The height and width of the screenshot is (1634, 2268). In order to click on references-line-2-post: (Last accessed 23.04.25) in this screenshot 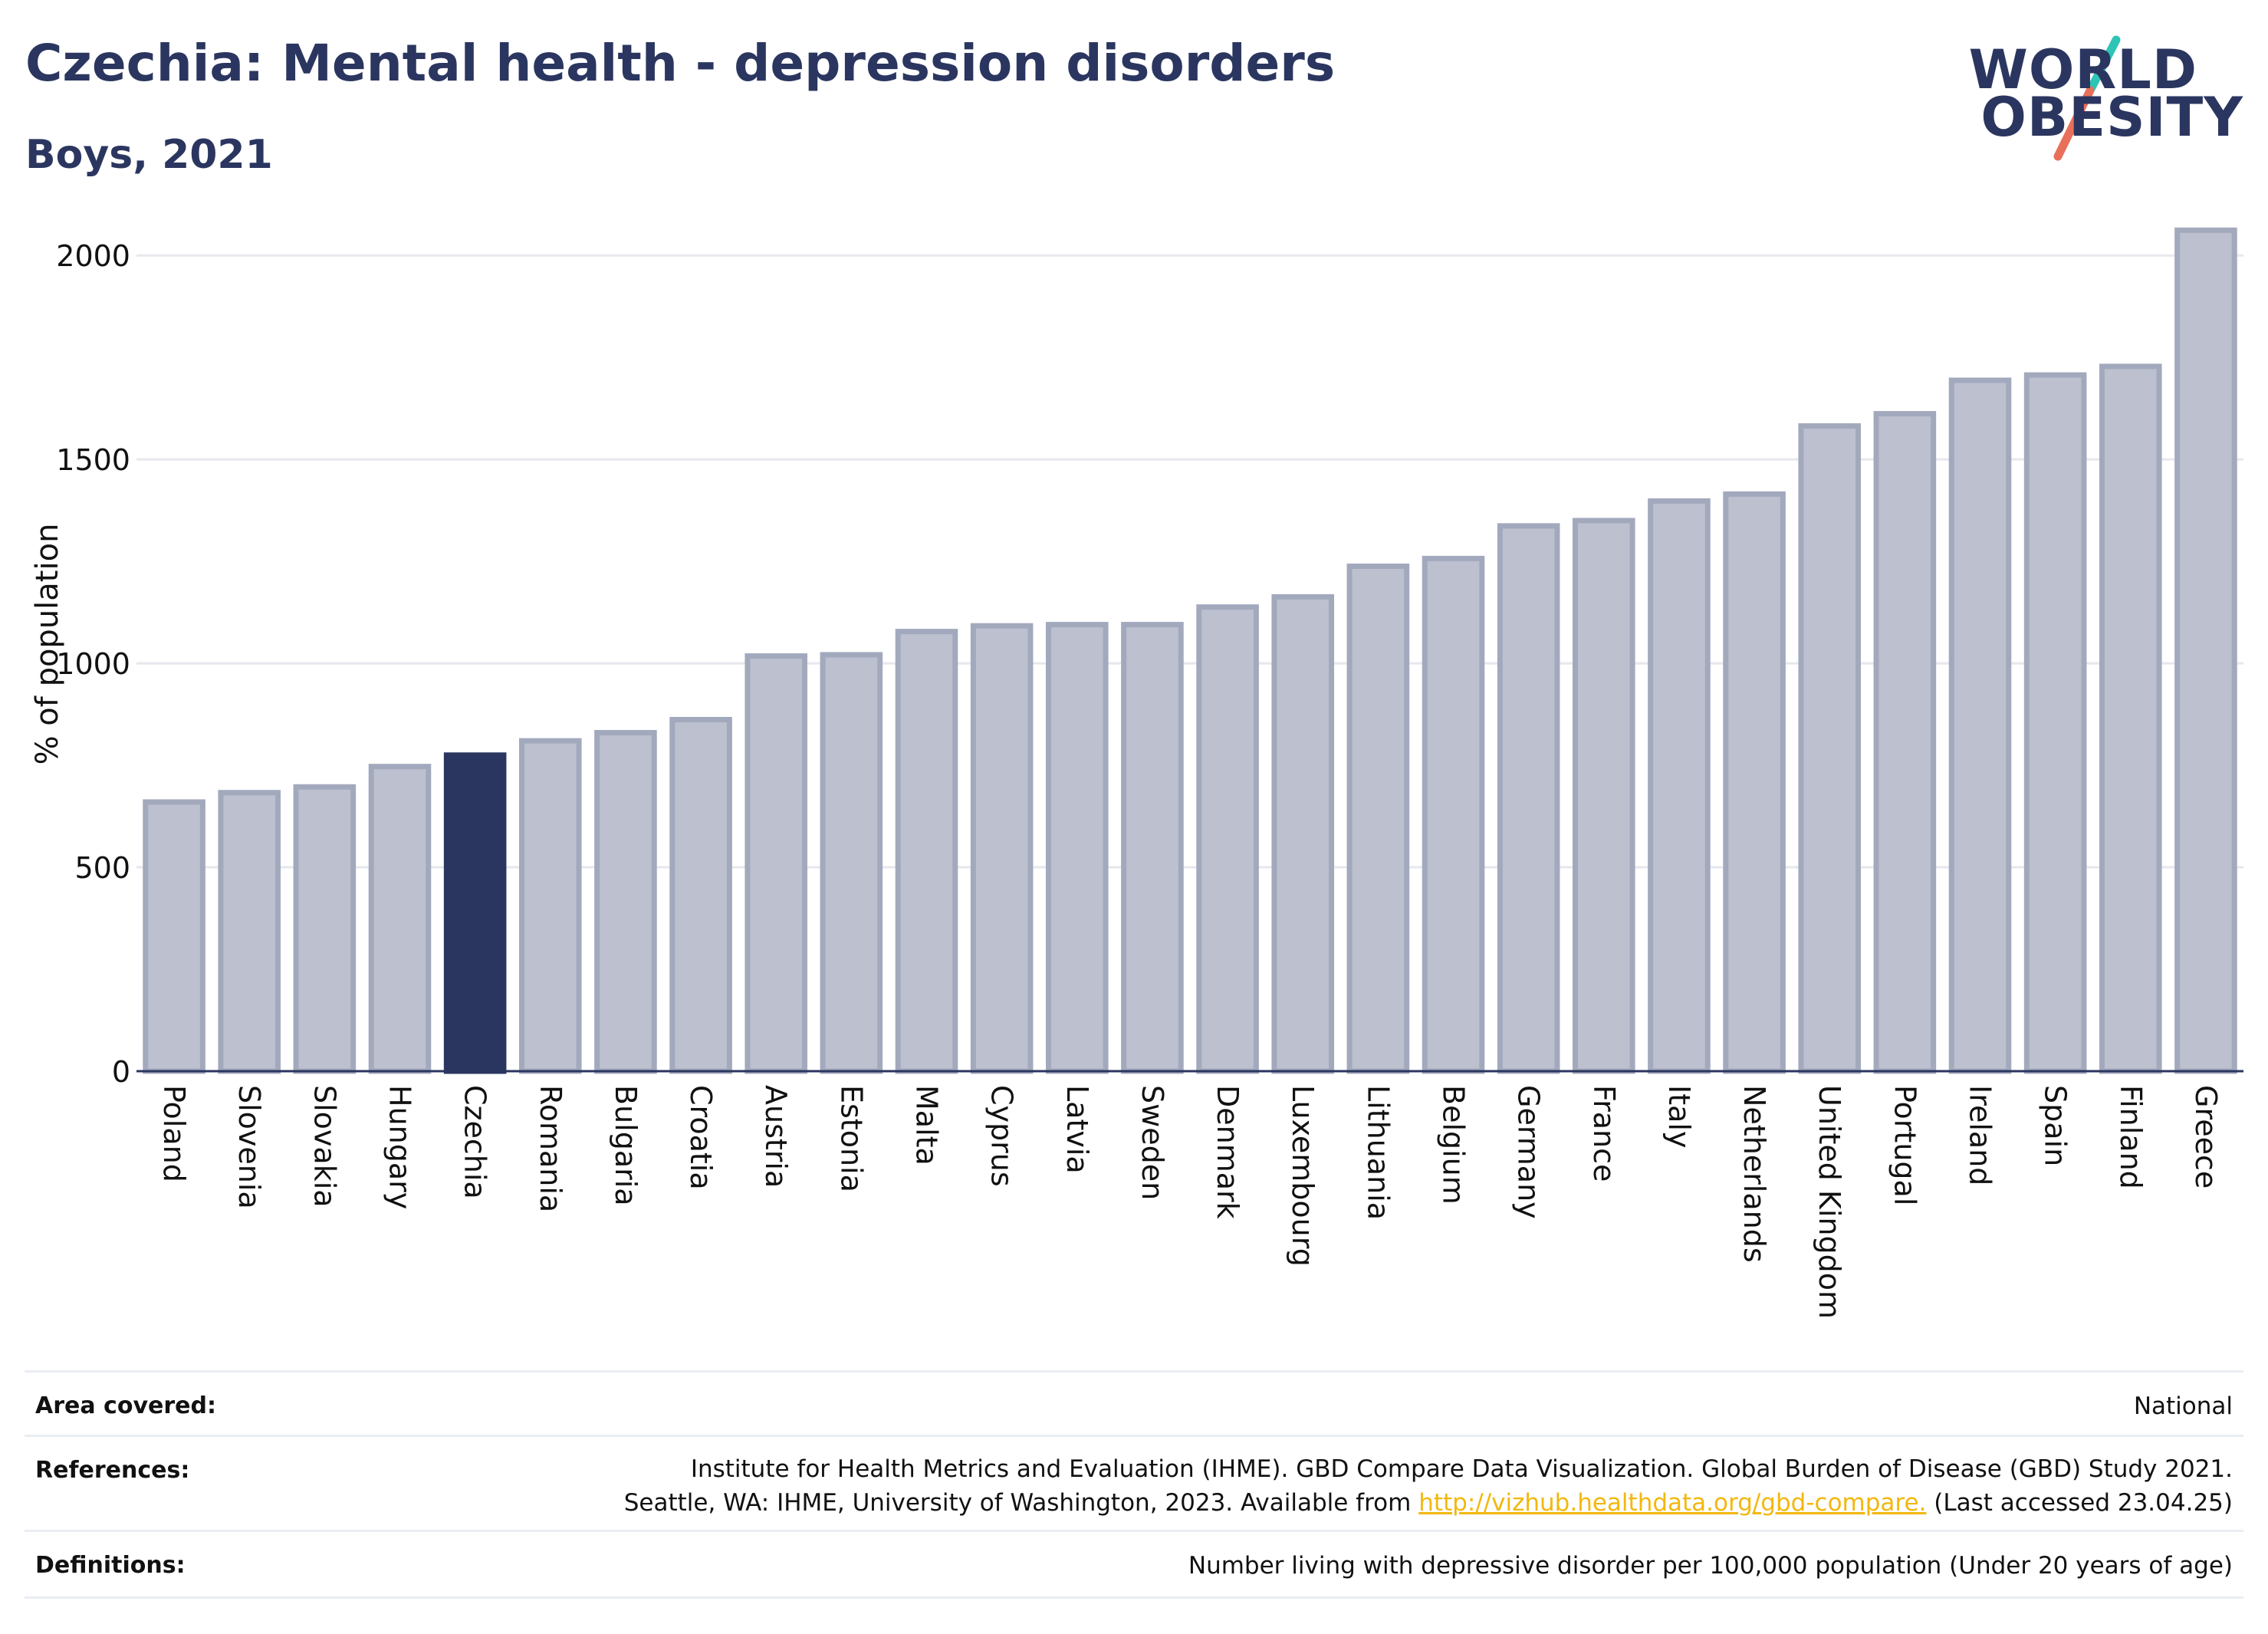, I will do `click(2079, 1503)`.